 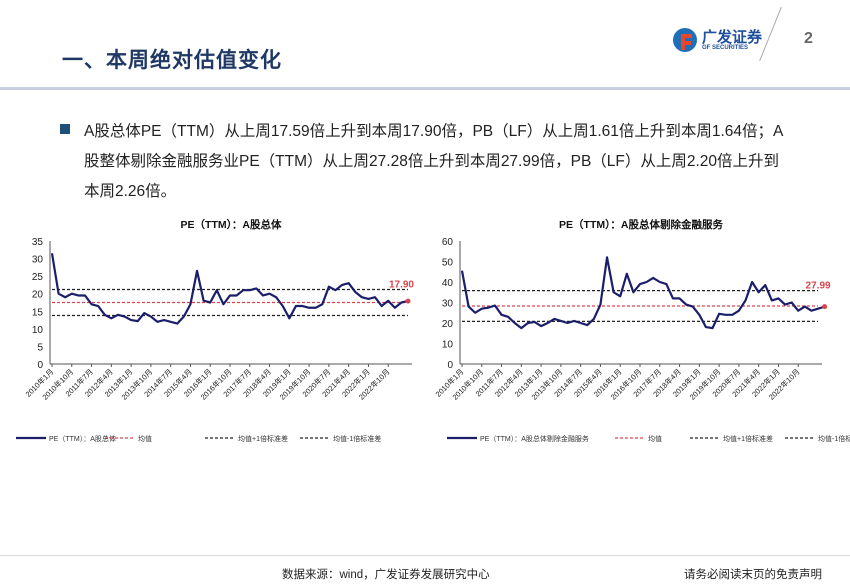 I want to click on y-tick-label: 35, so click(x=38, y=242).